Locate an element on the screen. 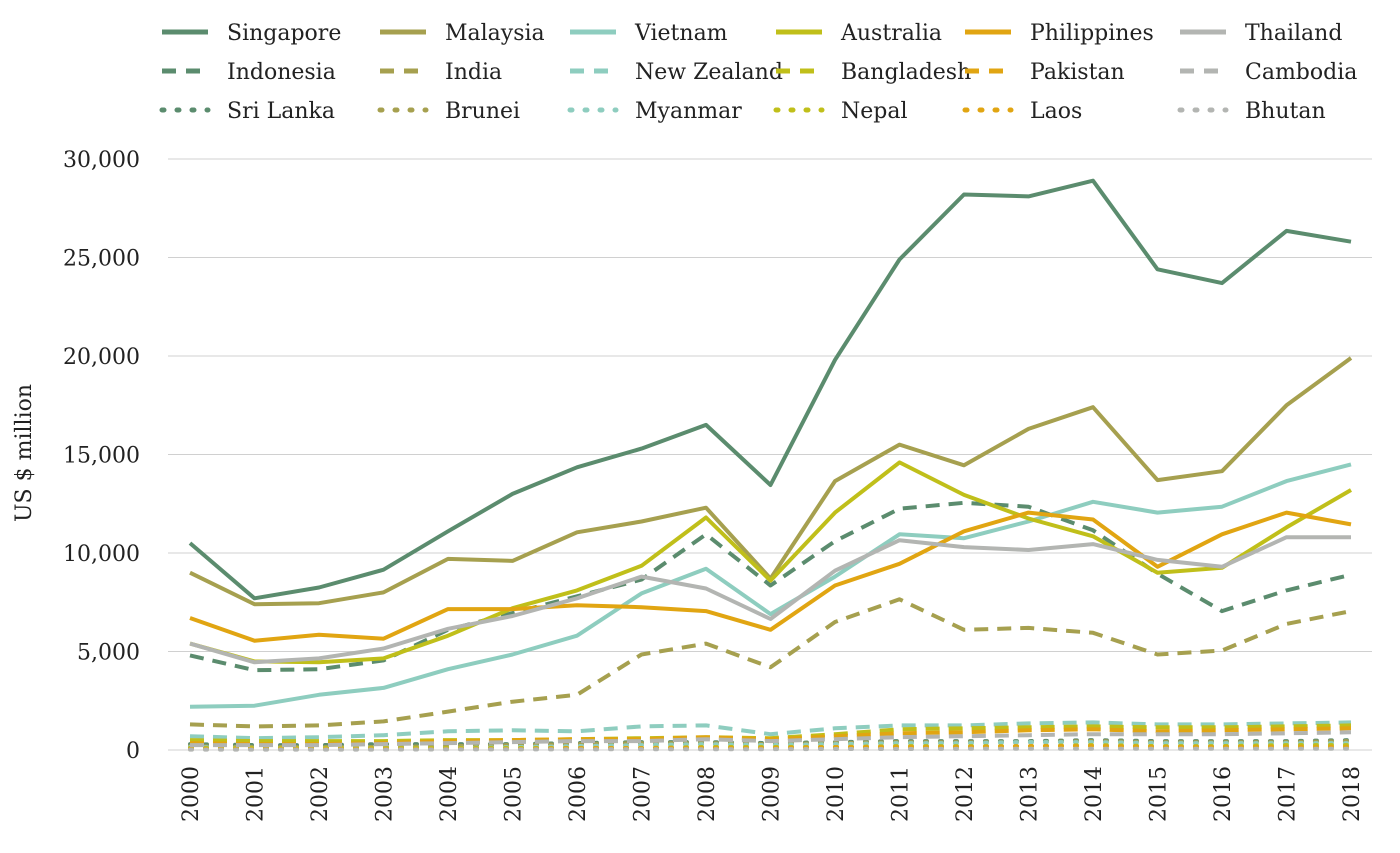 The image size is (1400, 853). legend-item-sri-lanka: Sri Lanka is located at coordinates (247, 111).